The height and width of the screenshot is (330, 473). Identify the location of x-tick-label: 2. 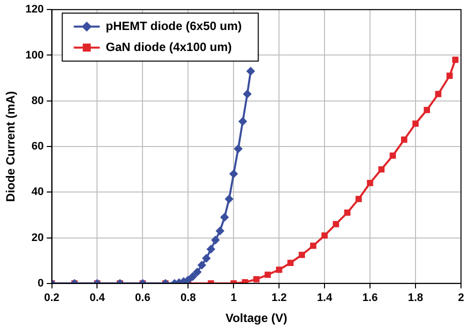
(461, 298).